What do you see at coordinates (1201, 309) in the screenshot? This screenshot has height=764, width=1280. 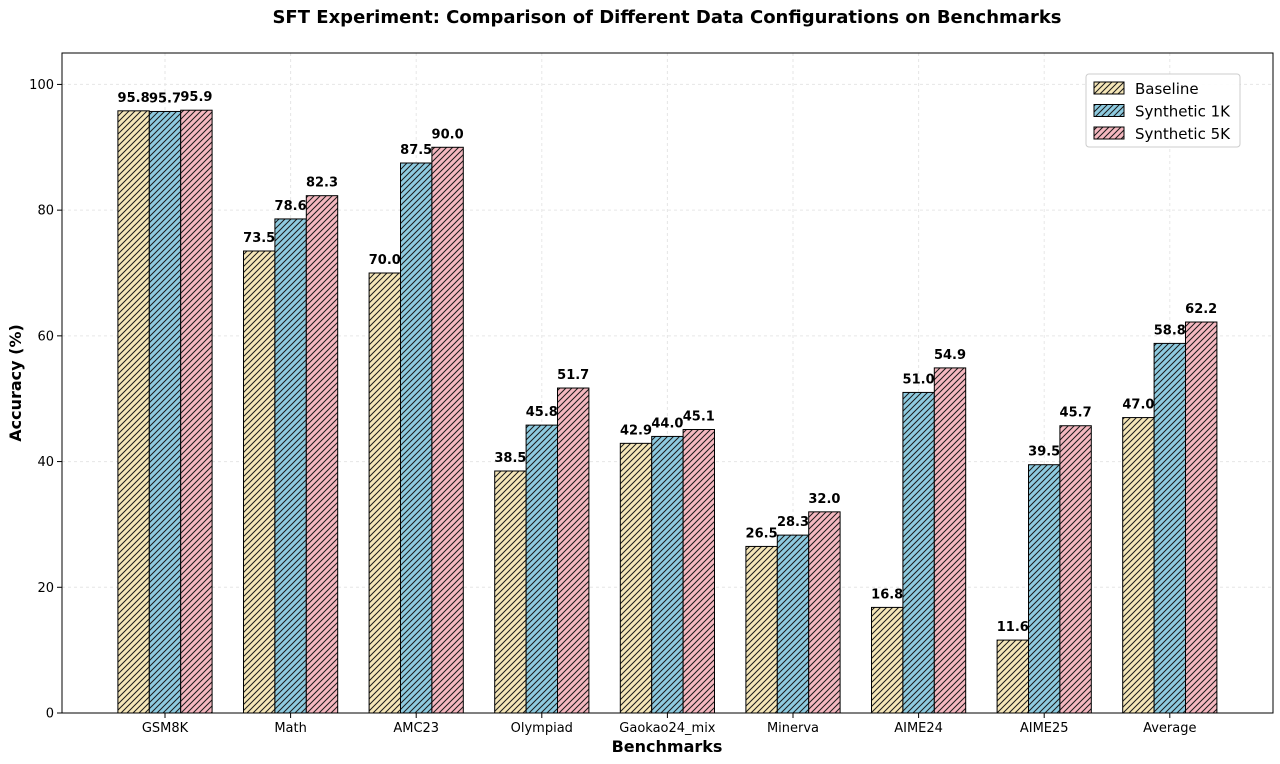 I see `bar-value-label: 62.2` at bounding box center [1201, 309].